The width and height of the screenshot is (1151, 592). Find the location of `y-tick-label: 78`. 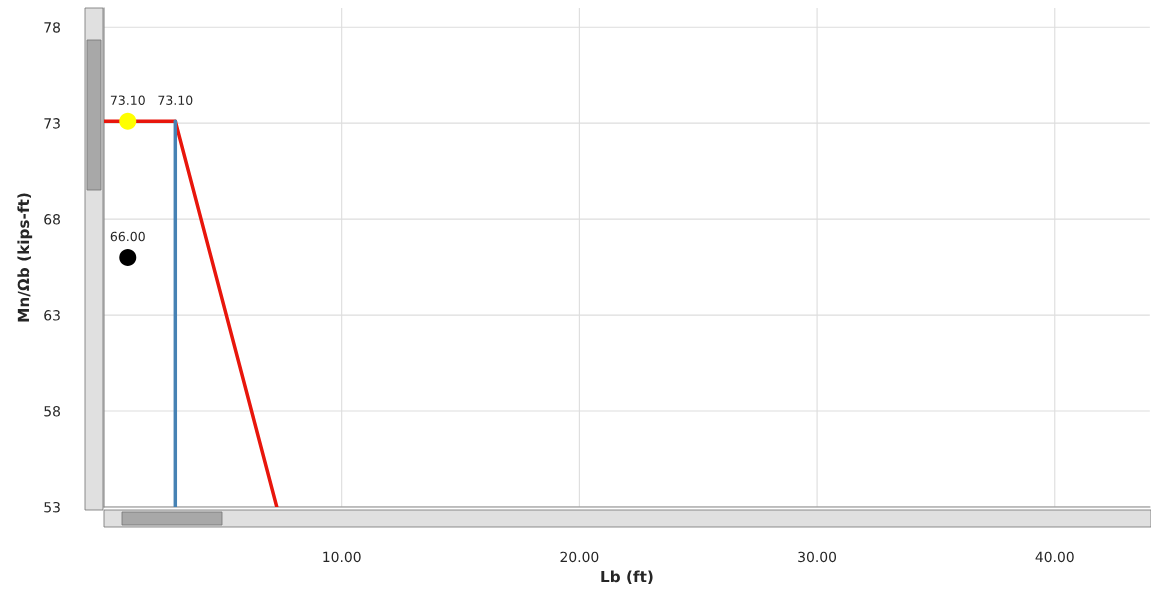

y-tick-label: 78 is located at coordinates (52, 27).